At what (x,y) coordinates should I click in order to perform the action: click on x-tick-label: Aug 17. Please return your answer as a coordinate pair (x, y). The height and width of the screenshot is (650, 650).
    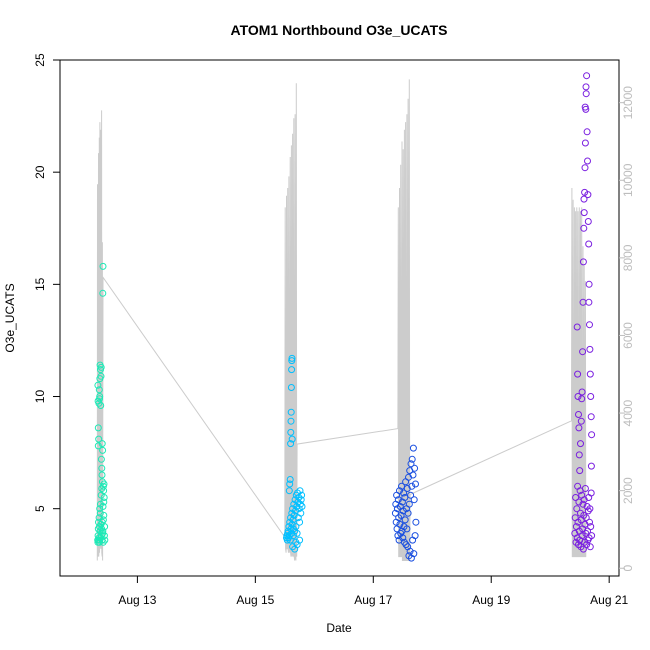
    Looking at the image, I should click on (373, 600).